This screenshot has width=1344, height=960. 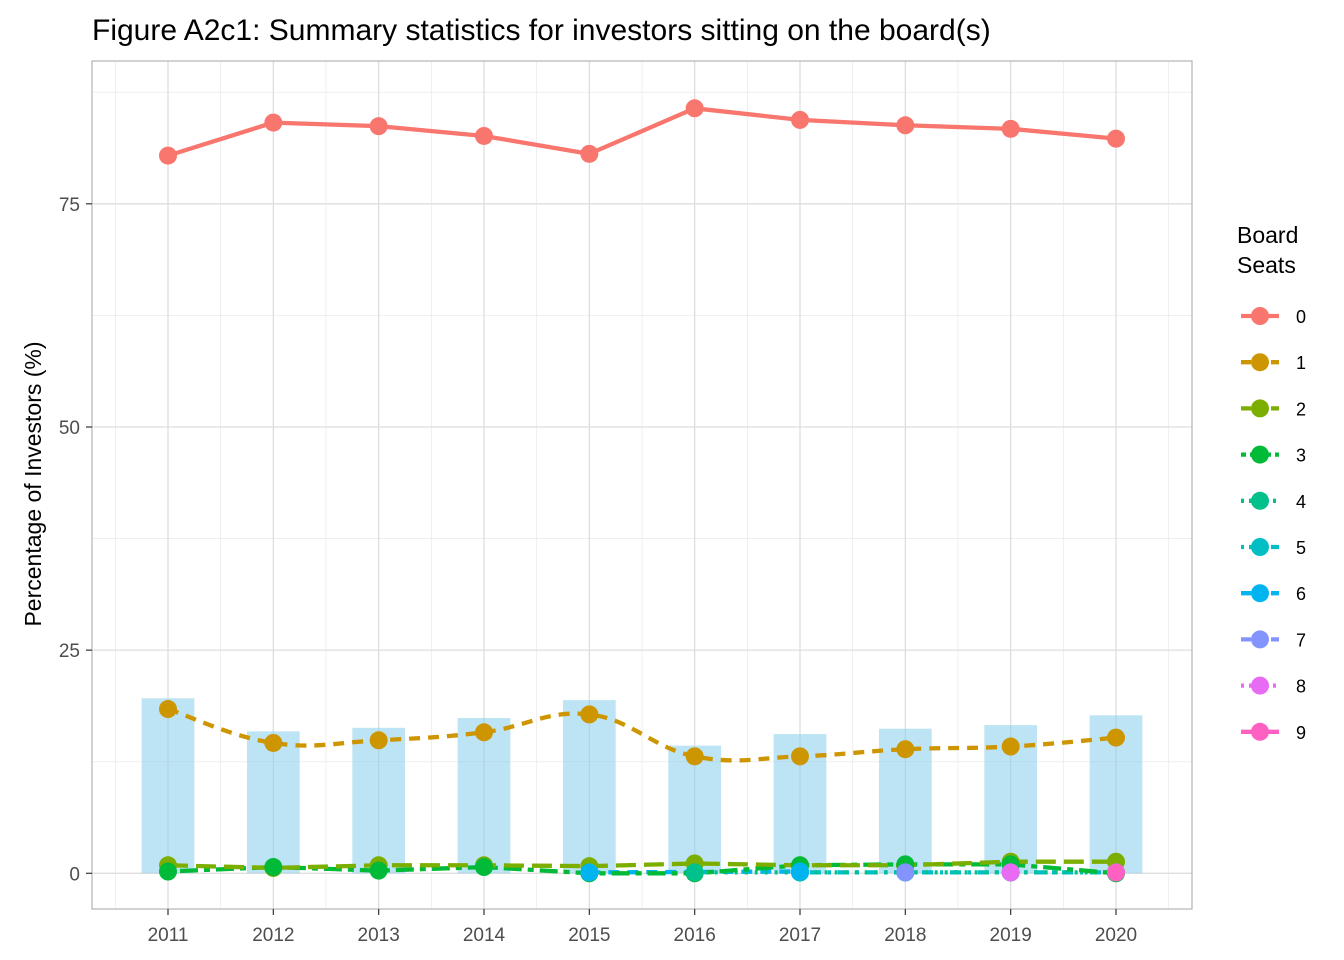 What do you see at coordinates (69, 651) in the screenshot?
I see `y-tick-label: 25` at bounding box center [69, 651].